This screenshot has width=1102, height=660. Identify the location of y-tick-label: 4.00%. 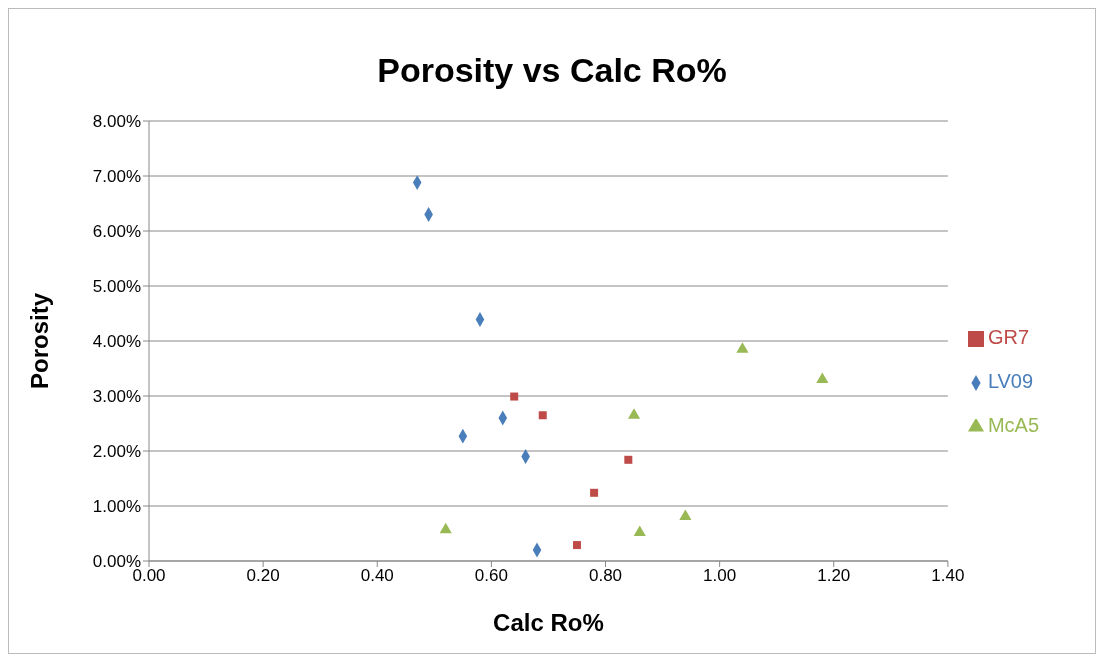
(116, 342).